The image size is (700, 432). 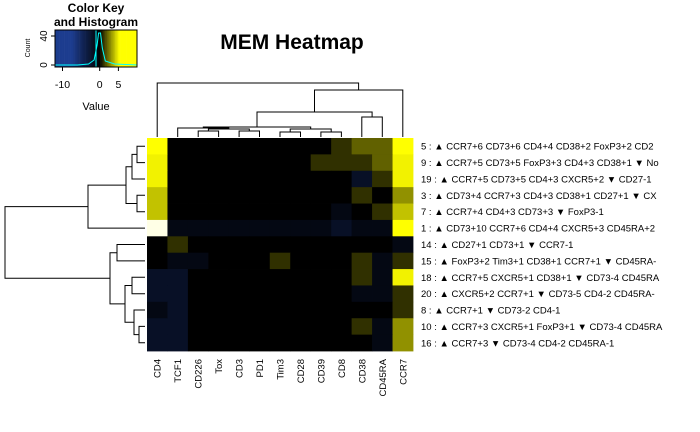 I want to click on color-key-frame, so click(x=96, y=48).